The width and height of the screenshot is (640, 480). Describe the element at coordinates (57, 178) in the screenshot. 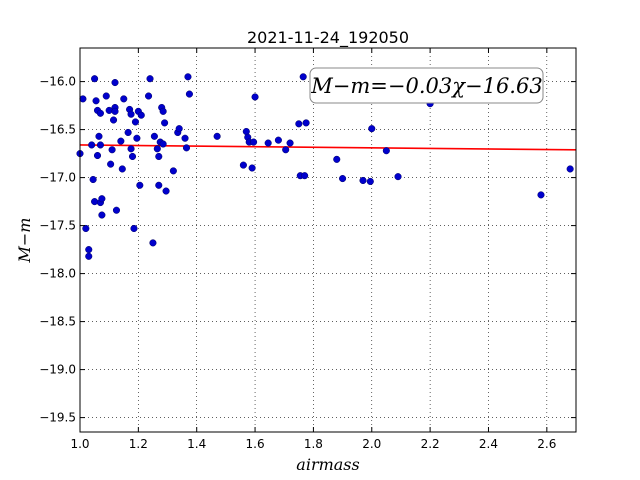

I see `y-tick-label: −17.0` at that location.